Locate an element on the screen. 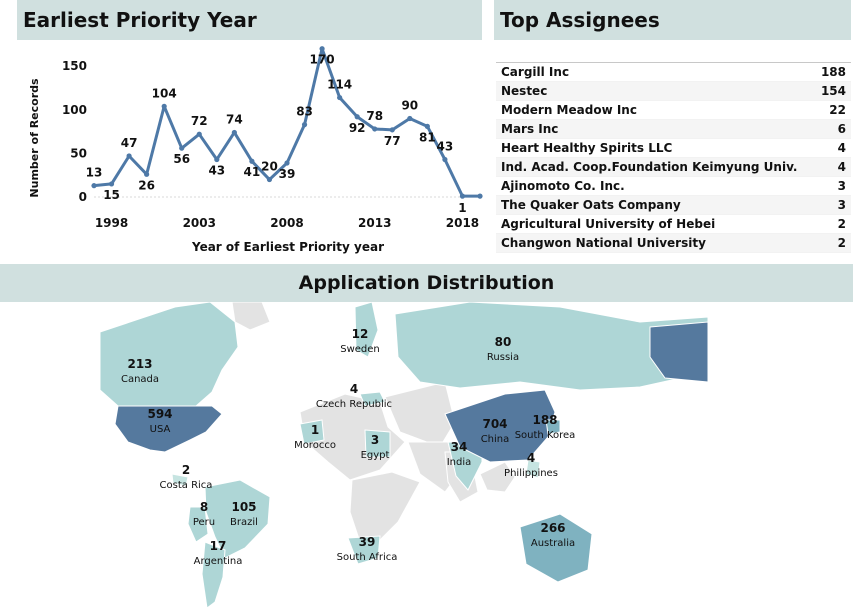 The width and height of the screenshot is (853, 615). country-value-label: 4 is located at coordinates (354, 389).